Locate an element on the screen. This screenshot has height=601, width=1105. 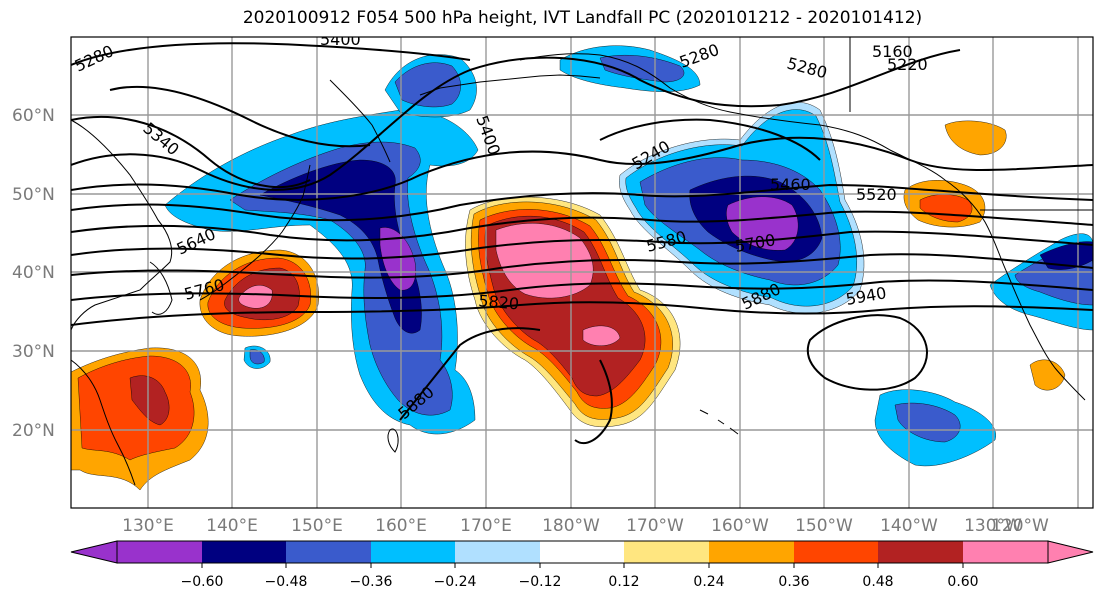
colorbar-tick: 0.36 is located at coordinates (793, 582).